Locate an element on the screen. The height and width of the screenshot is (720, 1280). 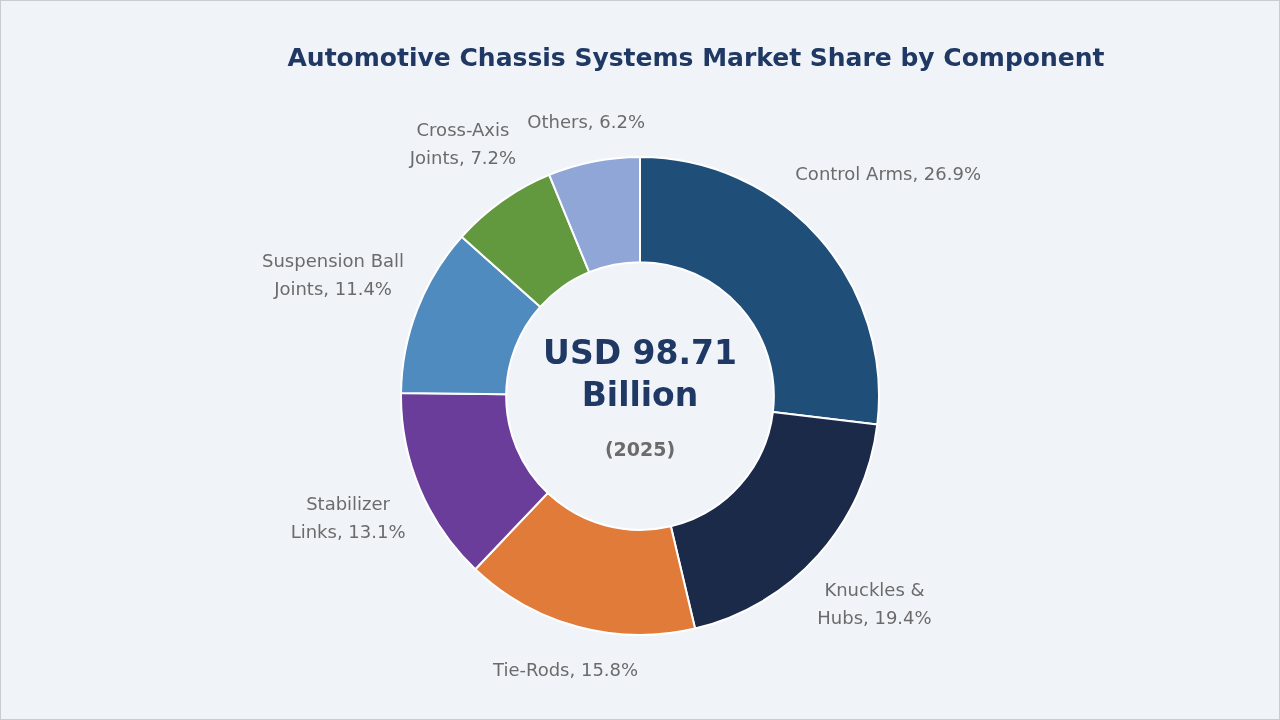
chart-title: Automotive Chassis Systems Market Share by Component is located at coordinates (696, 57).